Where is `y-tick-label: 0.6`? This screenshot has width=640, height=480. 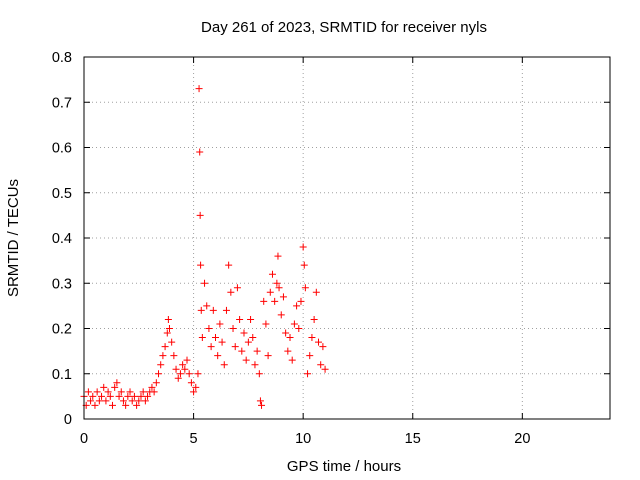 y-tick-label: 0.6 is located at coordinates (62, 149).